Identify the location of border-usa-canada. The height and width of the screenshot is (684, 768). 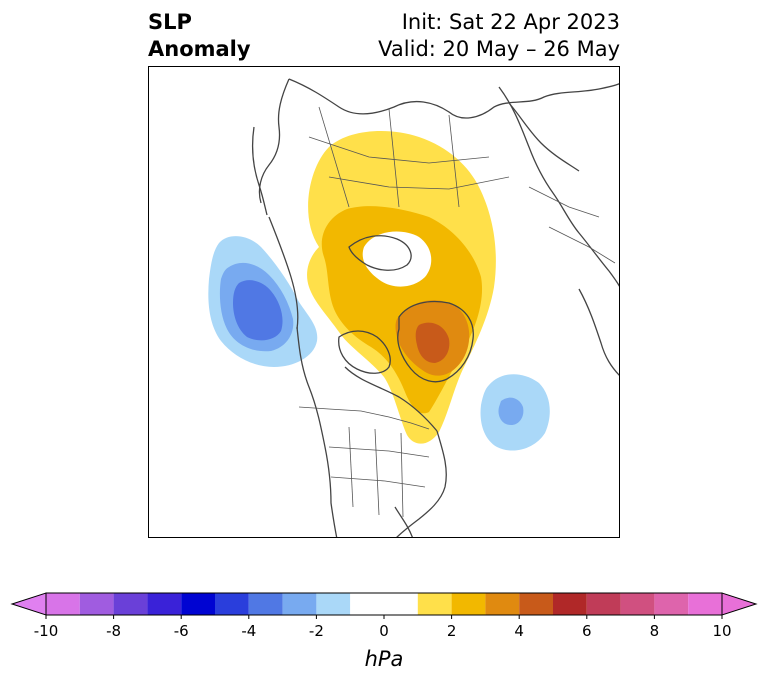
(364, 418).